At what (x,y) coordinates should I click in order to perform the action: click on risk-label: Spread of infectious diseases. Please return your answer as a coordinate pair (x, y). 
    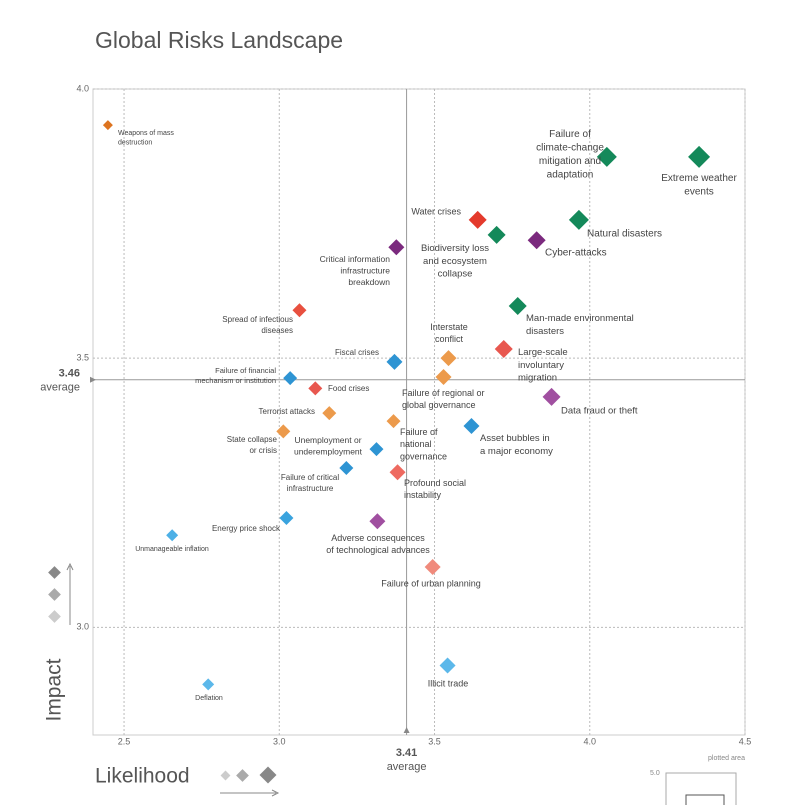
    Looking at the image, I should click on (257, 325).